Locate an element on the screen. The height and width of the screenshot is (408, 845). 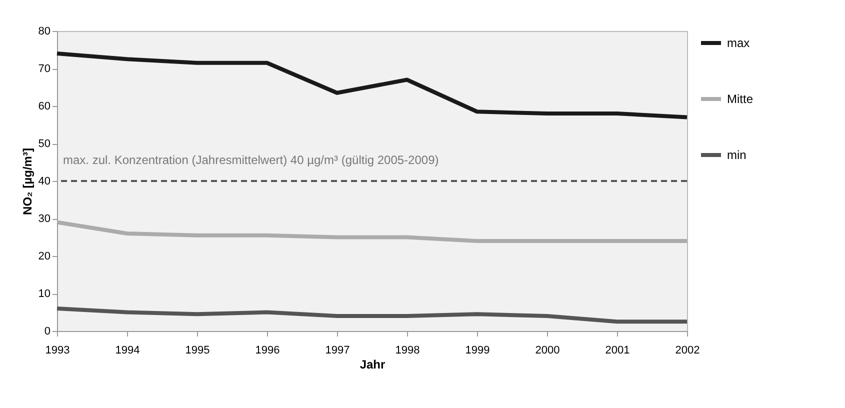
x-tick-label: 1993 is located at coordinates (57, 350).